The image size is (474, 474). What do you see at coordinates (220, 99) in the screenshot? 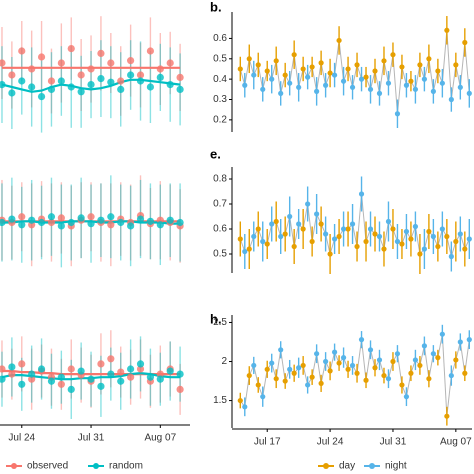
I see `y-tick-label: 0.3` at bounding box center [220, 99].